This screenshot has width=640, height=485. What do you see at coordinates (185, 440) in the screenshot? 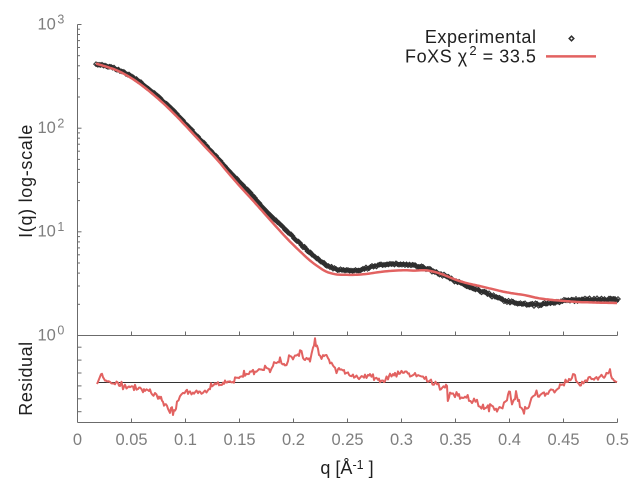
I see `svg-text: 0.1` at bounding box center [185, 440].